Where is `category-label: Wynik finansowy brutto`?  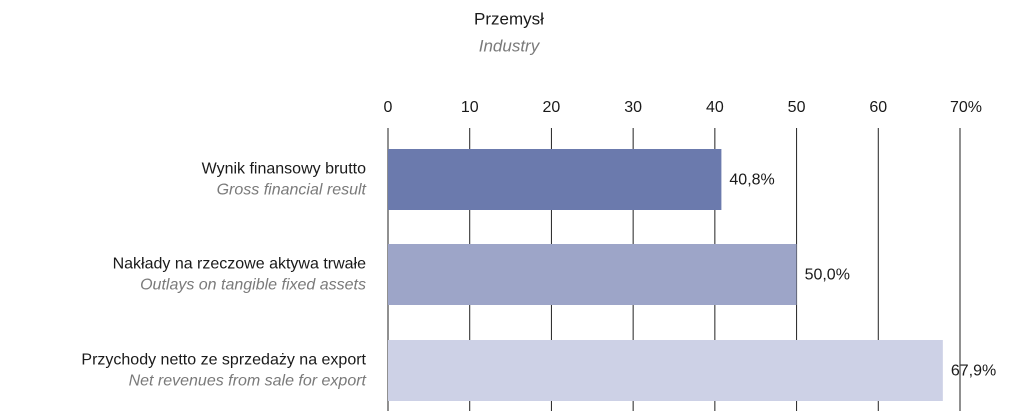
category-label: Wynik finansowy brutto is located at coordinates (284, 169).